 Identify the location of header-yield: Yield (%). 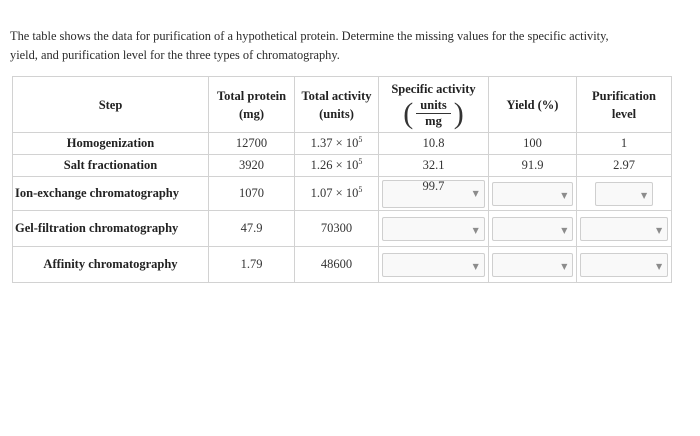
(532, 104).